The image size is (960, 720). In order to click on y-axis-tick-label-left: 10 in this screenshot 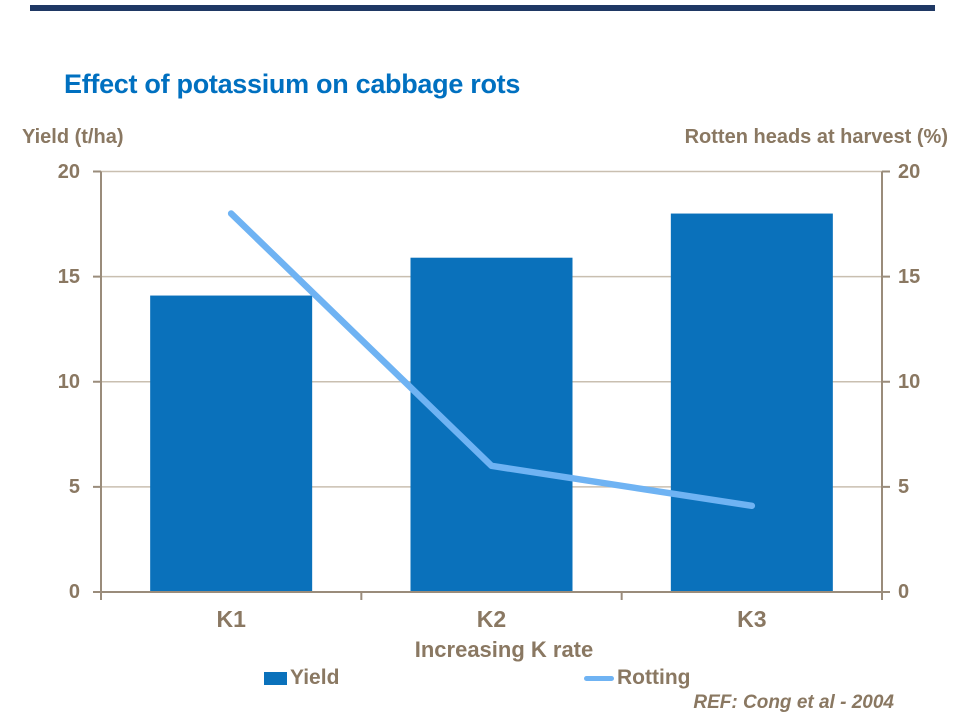, I will do `click(68, 381)`.